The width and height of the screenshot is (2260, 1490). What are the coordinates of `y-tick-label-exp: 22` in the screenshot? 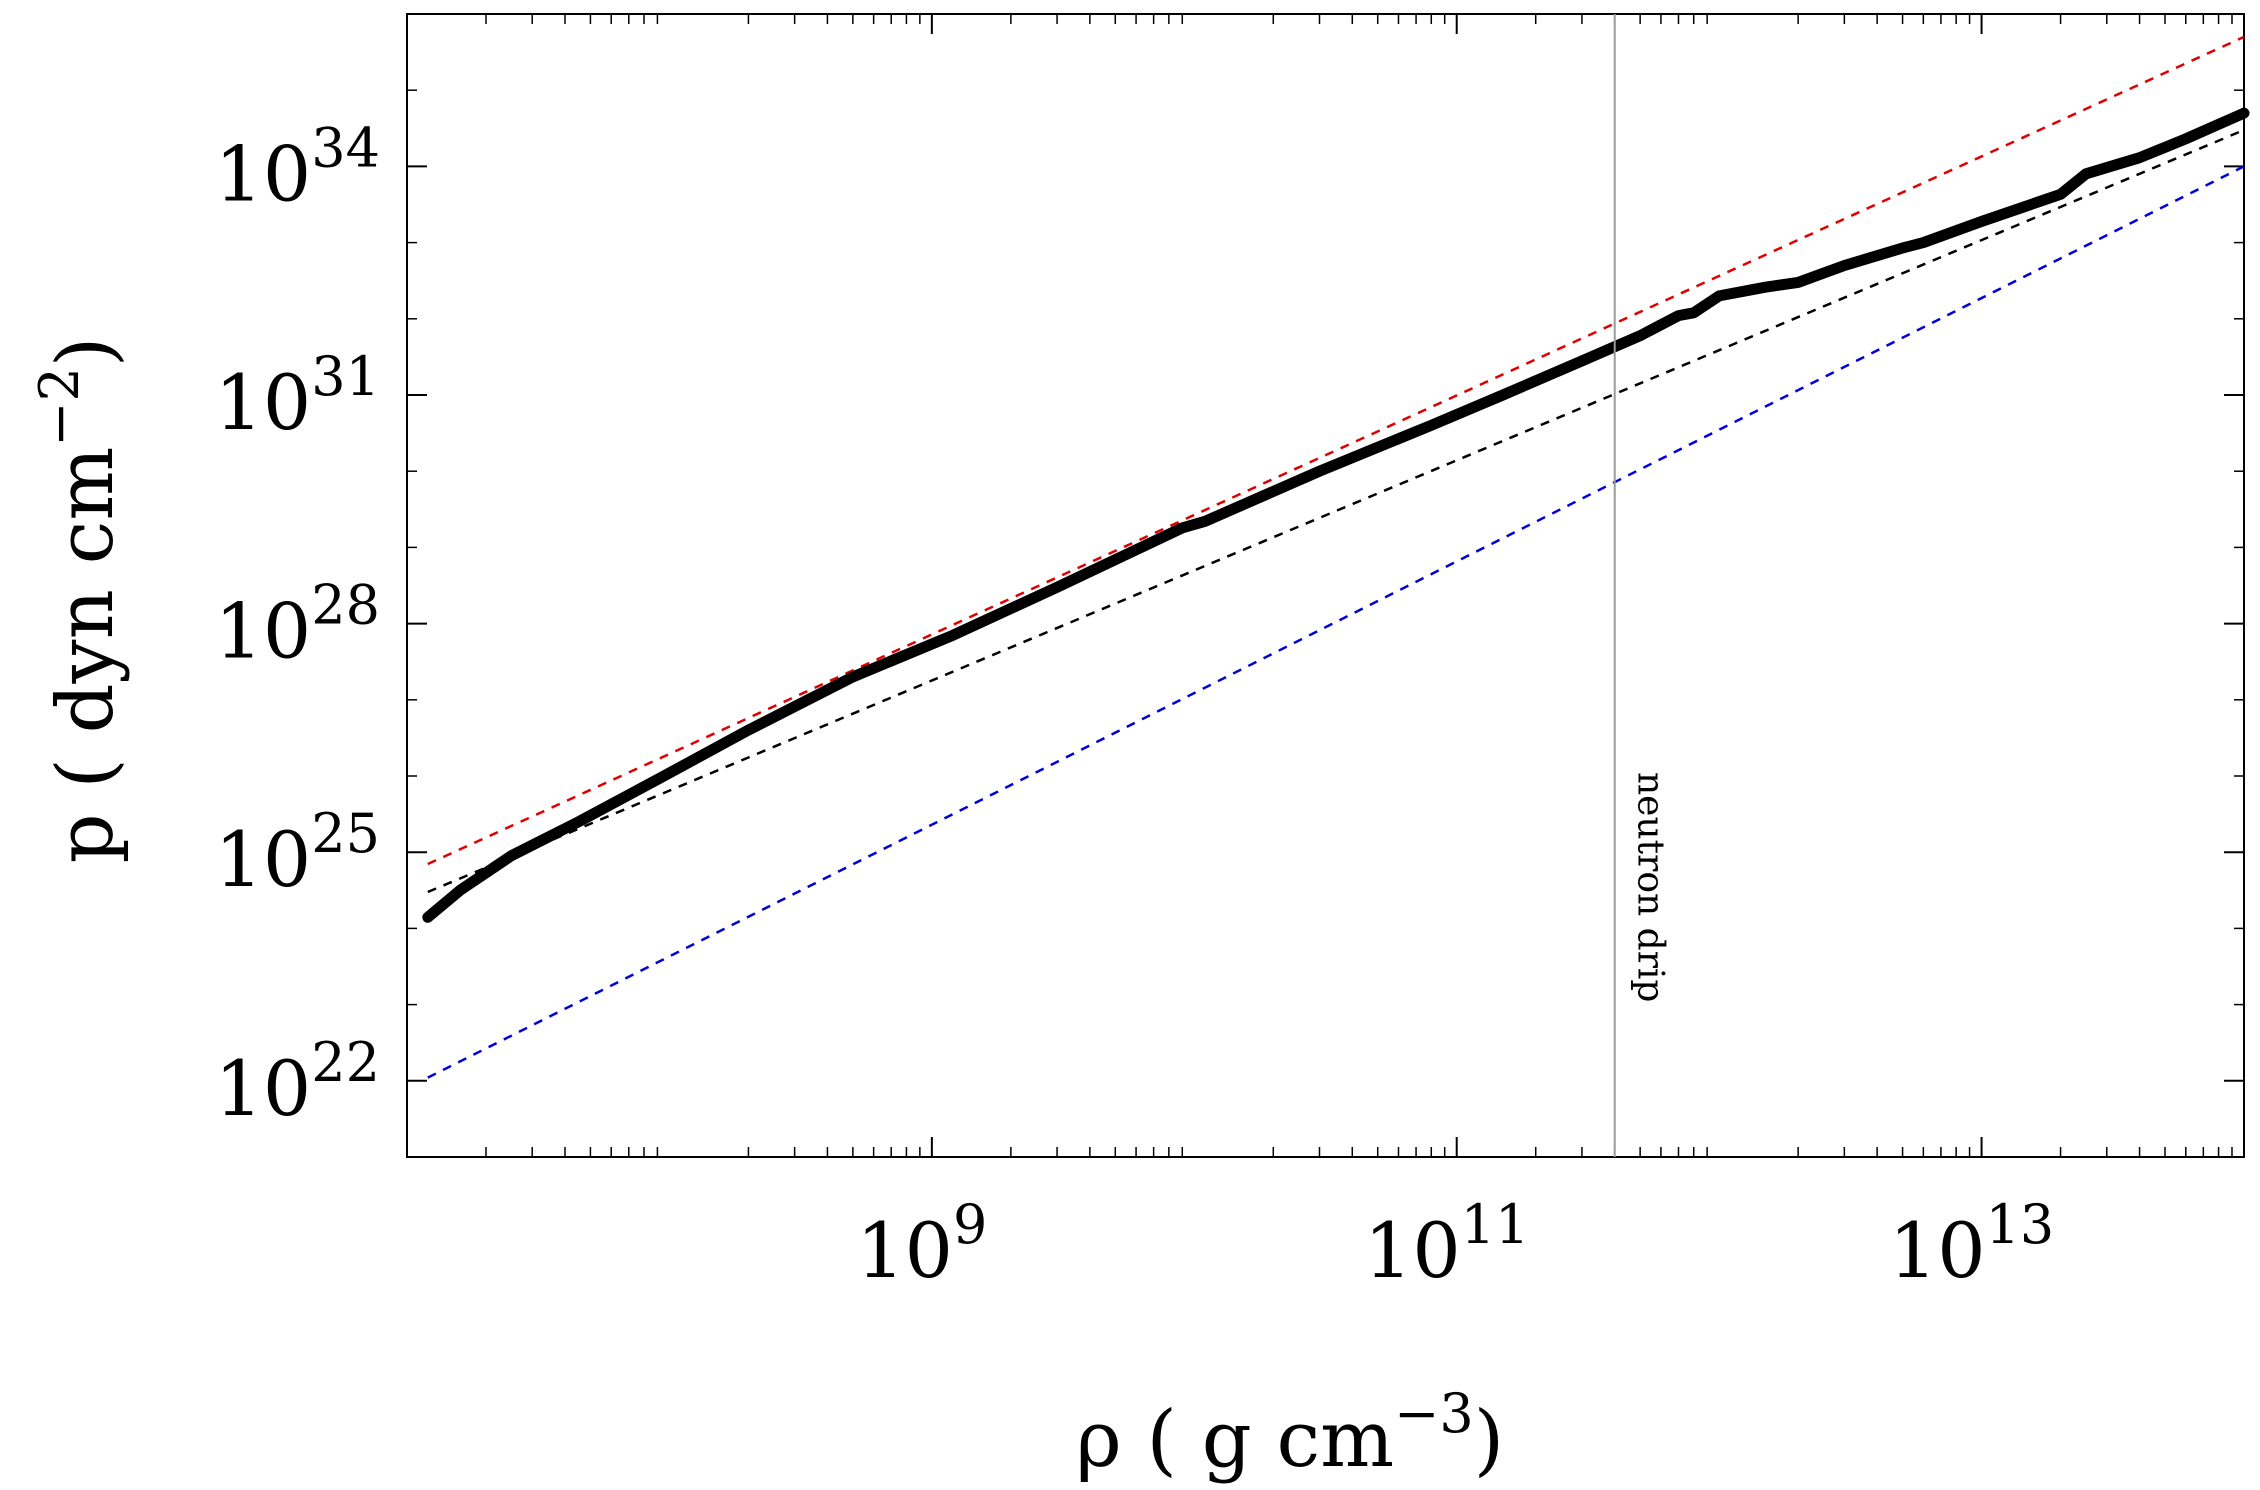 It's located at (345, 1062).